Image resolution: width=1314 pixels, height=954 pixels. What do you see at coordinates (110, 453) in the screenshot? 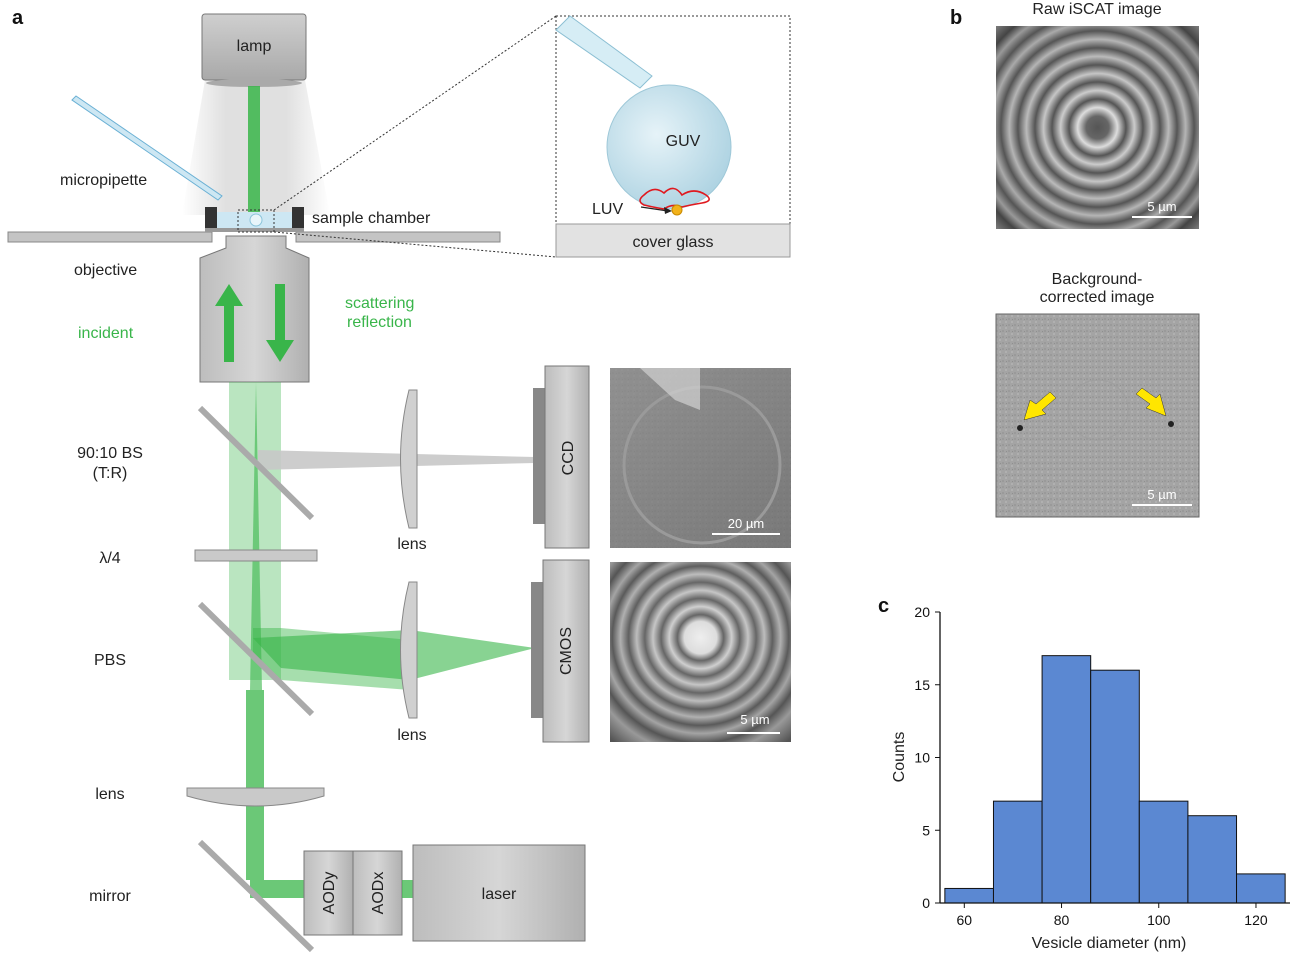
I see `bs-label-line1: 90:10 BS` at bounding box center [110, 453].